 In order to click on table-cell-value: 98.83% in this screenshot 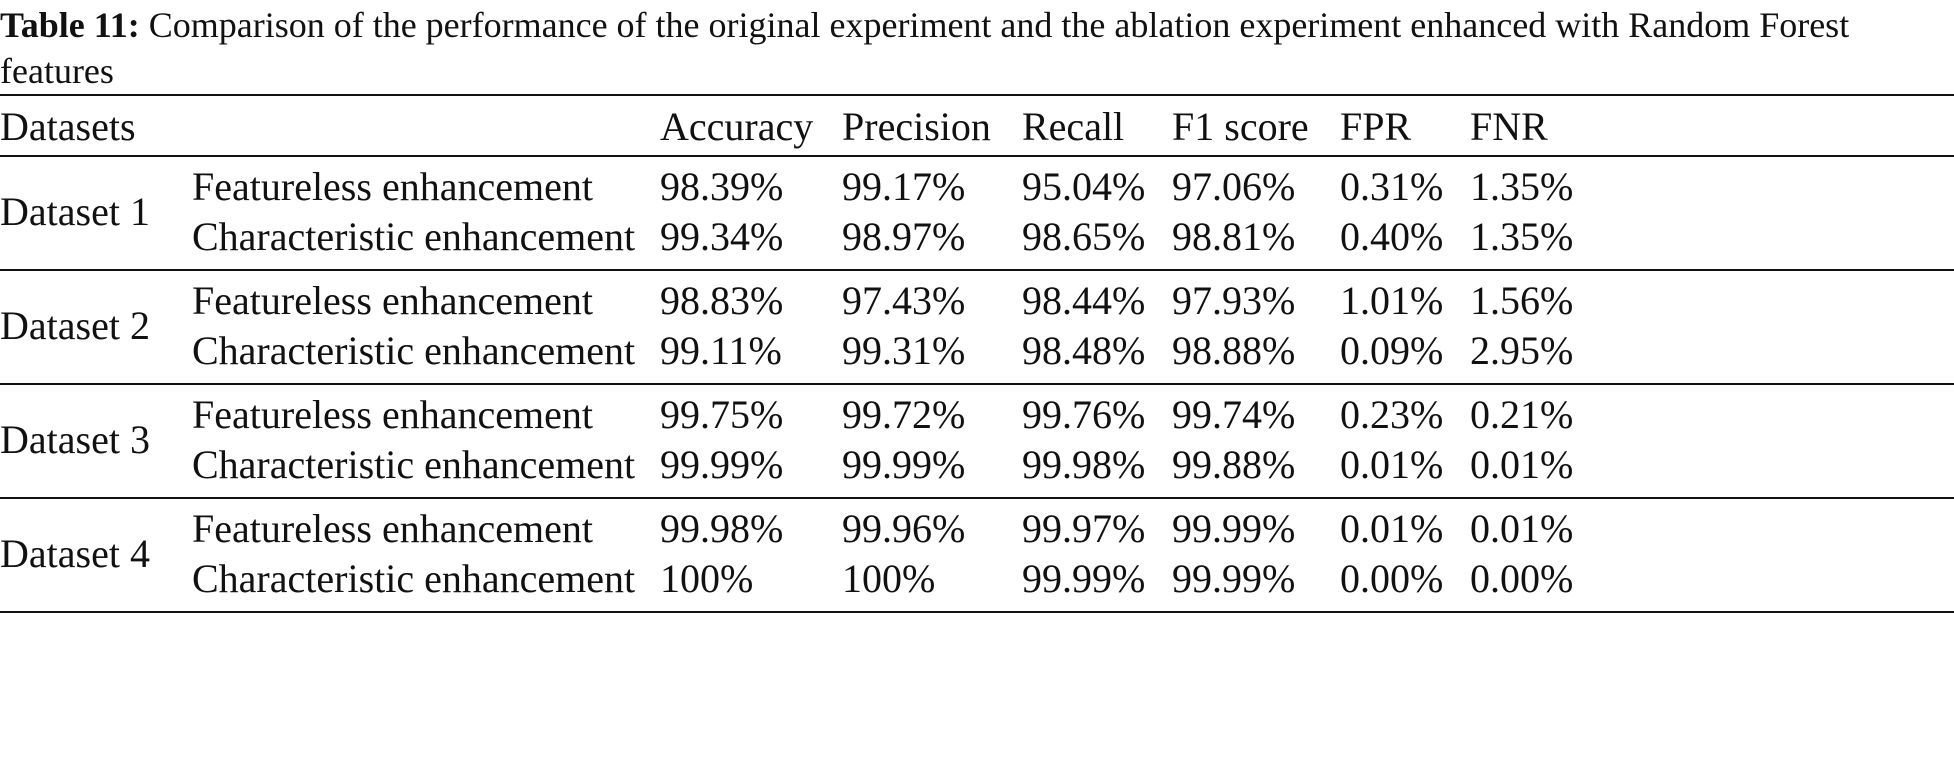, I will do `click(722, 300)`.